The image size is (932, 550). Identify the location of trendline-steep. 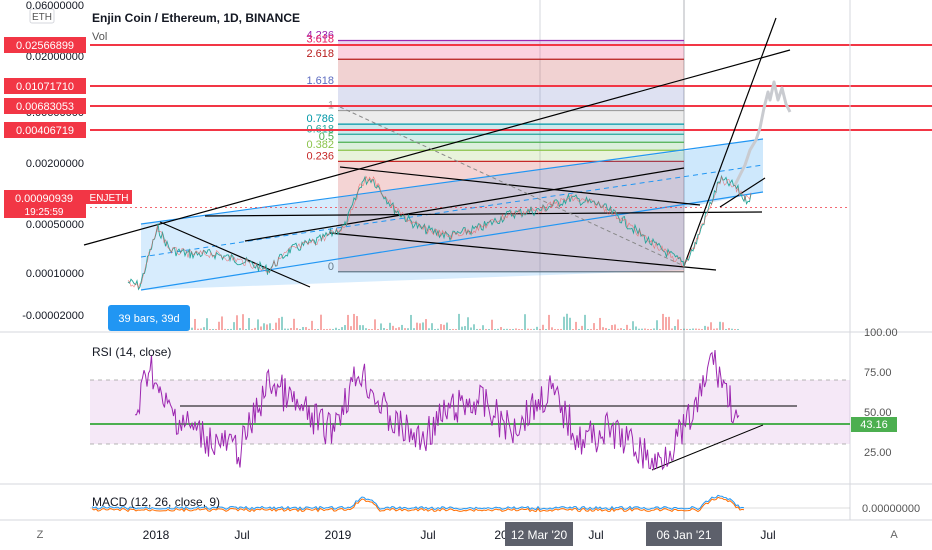
(730, 142).